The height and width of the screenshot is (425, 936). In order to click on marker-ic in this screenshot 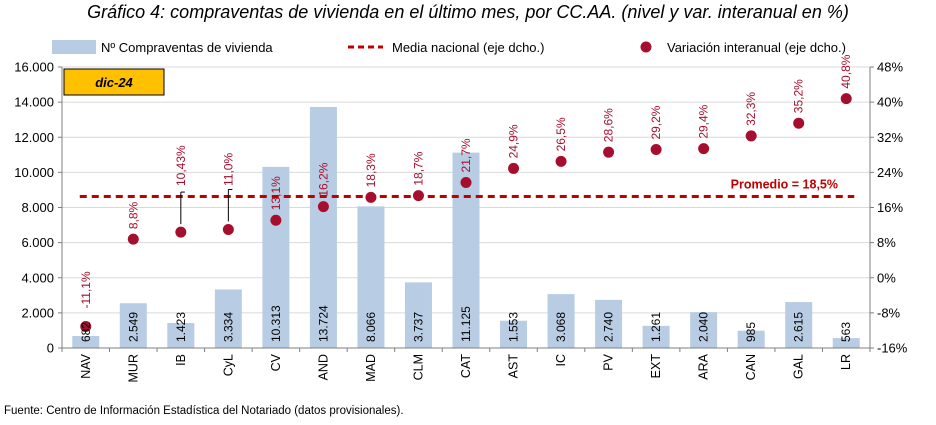, I will do `click(561, 161)`.